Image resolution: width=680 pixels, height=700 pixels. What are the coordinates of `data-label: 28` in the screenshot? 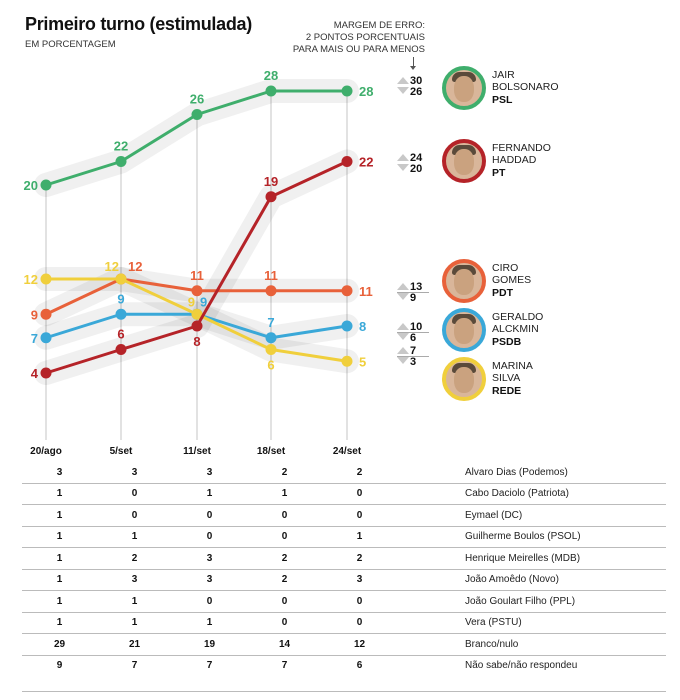 It's located at (271, 75).